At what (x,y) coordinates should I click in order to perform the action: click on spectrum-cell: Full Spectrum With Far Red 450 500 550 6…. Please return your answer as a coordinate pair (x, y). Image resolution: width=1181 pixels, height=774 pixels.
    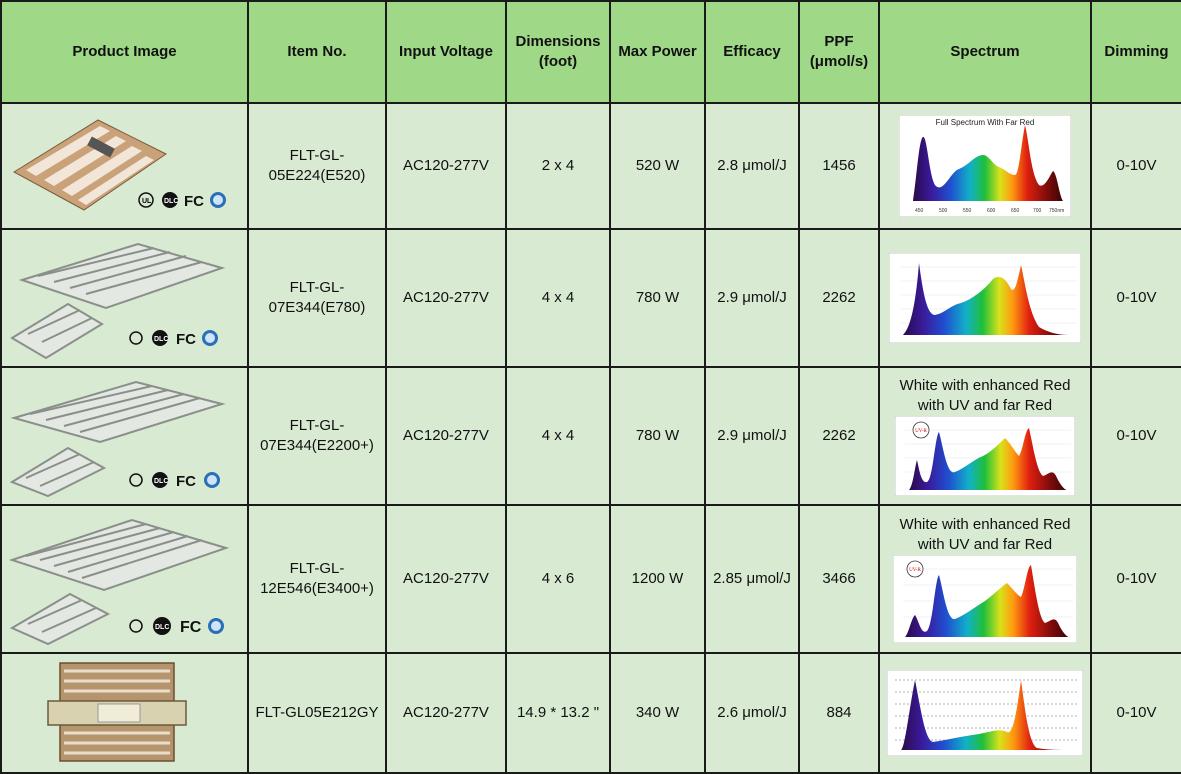
    Looking at the image, I should click on (985, 166).